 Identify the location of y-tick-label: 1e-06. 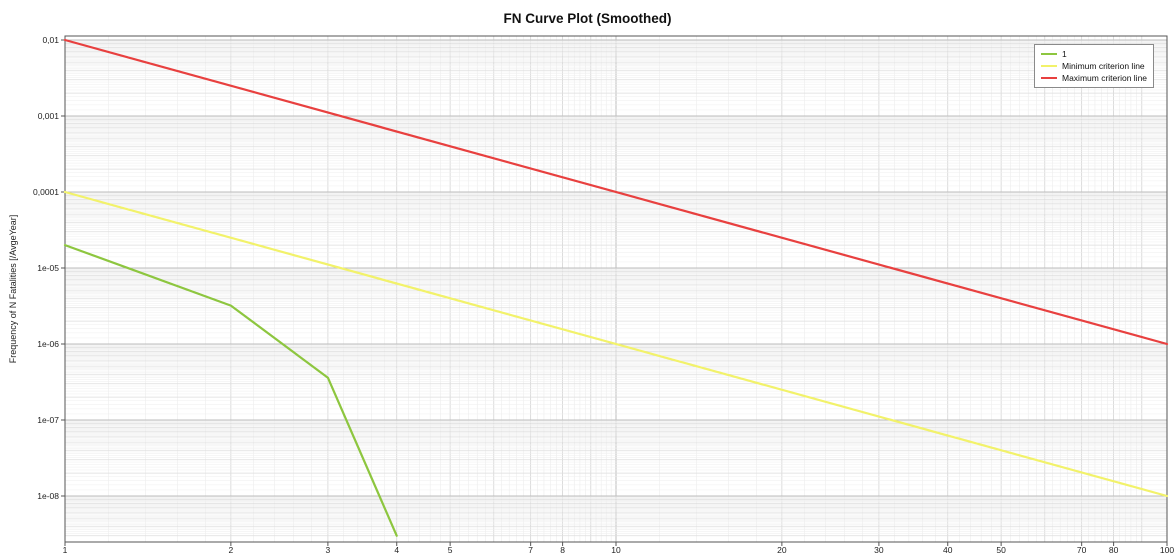
(48, 344).